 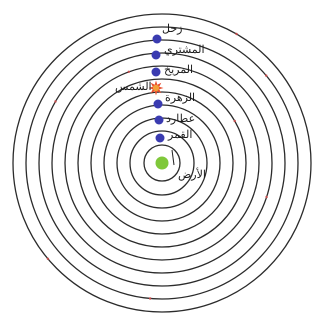 What do you see at coordinates (179, 134) in the screenshot?
I see `moon-label: القمر` at bounding box center [179, 134].